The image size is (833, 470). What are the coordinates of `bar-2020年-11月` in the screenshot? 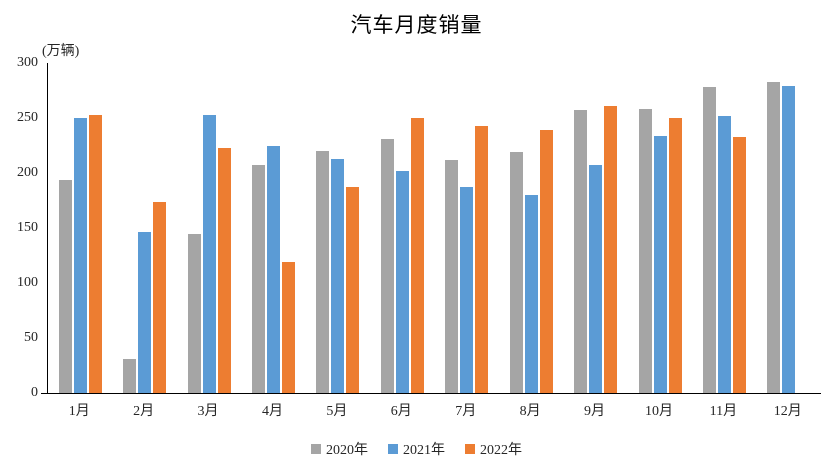 It's located at (709, 240).